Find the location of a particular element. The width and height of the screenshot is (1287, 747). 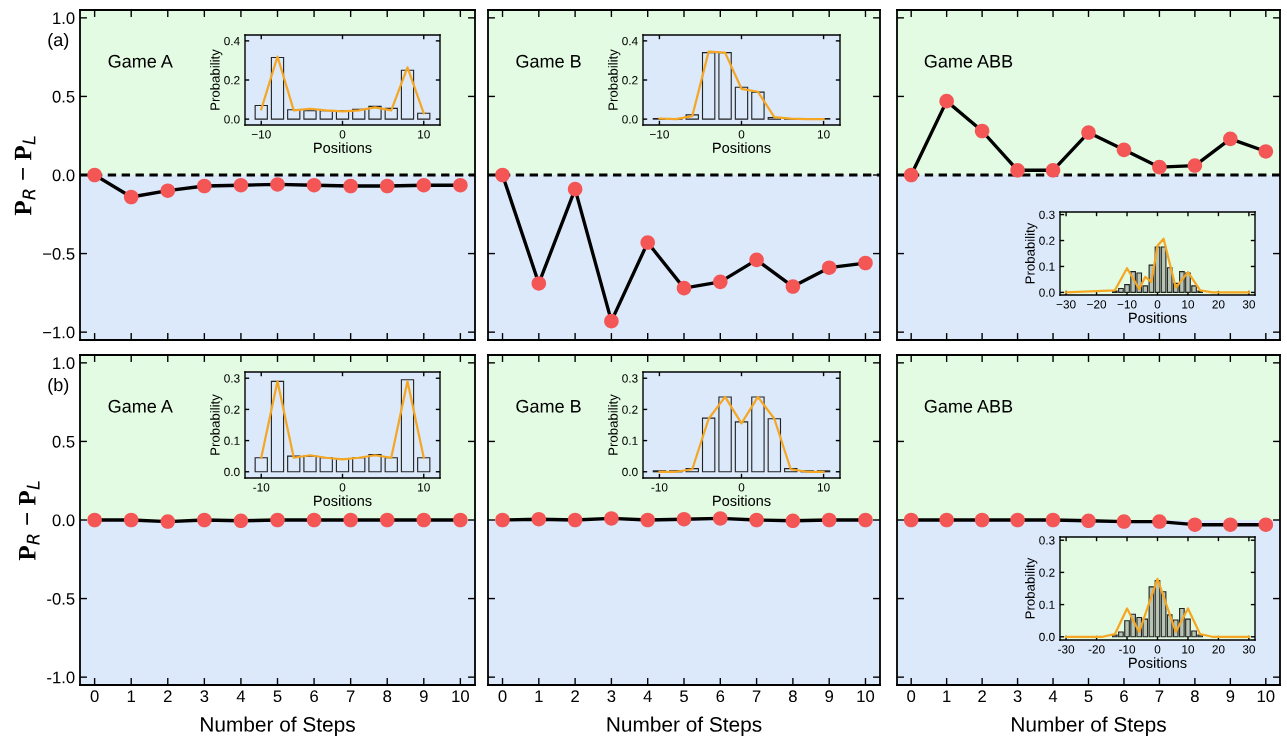

x-tick-label: 9 is located at coordinates (829, 696).